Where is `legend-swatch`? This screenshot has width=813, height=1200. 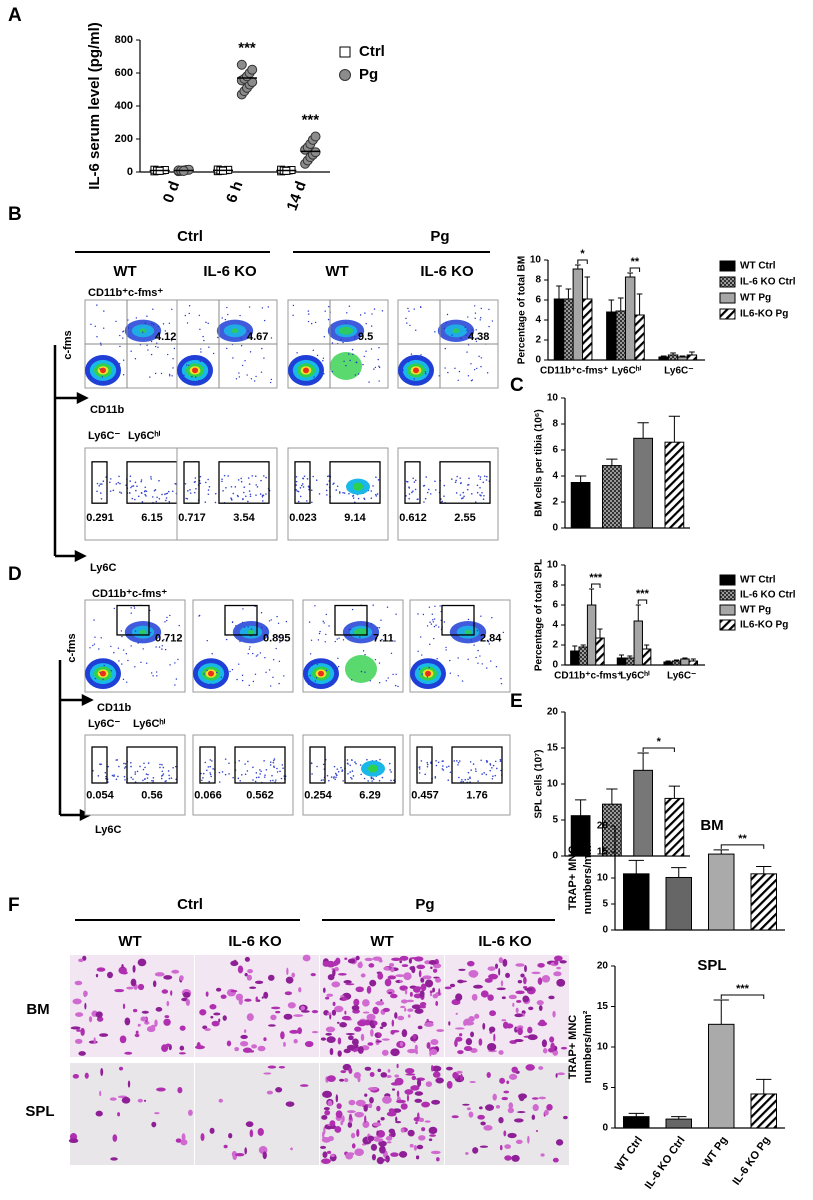 legend-swatch is located at coordinates (727, 298).